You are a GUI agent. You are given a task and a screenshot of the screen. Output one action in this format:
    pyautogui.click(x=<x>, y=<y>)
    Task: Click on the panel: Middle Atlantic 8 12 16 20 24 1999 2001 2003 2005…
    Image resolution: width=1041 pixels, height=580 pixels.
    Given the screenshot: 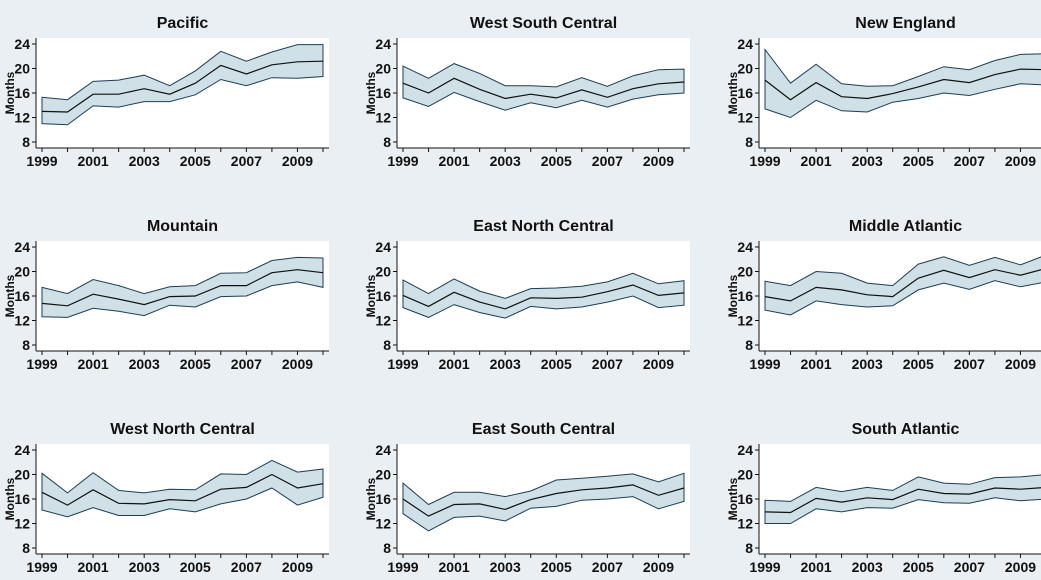 What is the action you would take?
    pyautogui.click(x=883, y=295)
    